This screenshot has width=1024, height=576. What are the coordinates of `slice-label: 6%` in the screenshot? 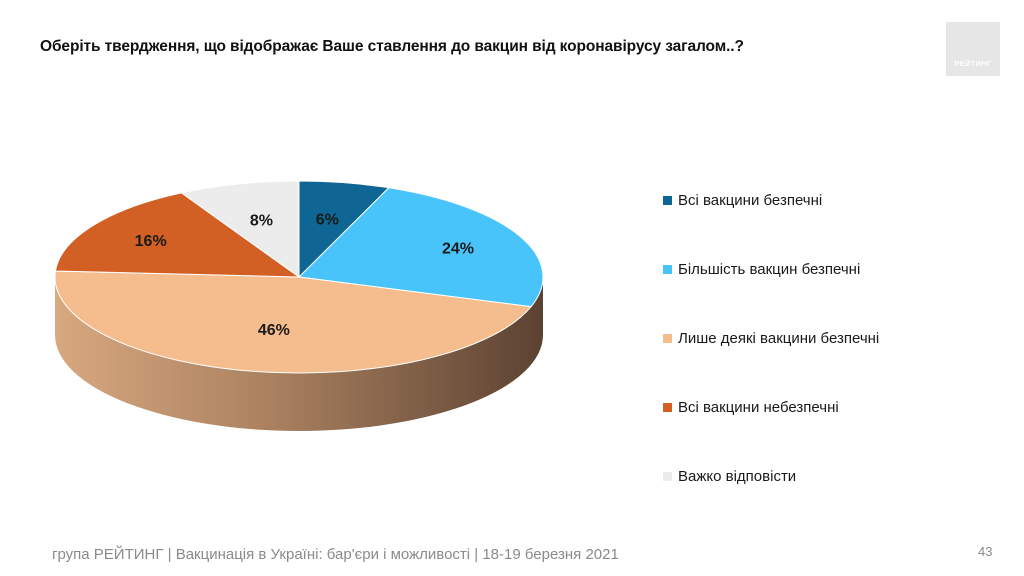 It's located at (327, 220).